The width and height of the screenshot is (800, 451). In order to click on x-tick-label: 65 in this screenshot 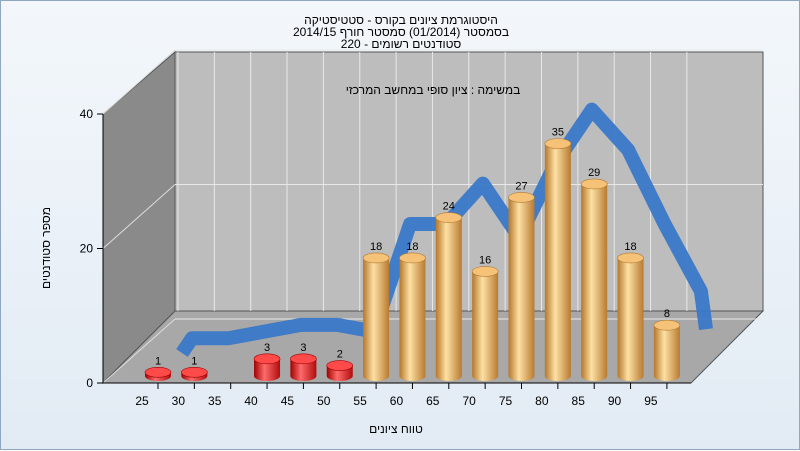, I will do `click(433, 401)`.